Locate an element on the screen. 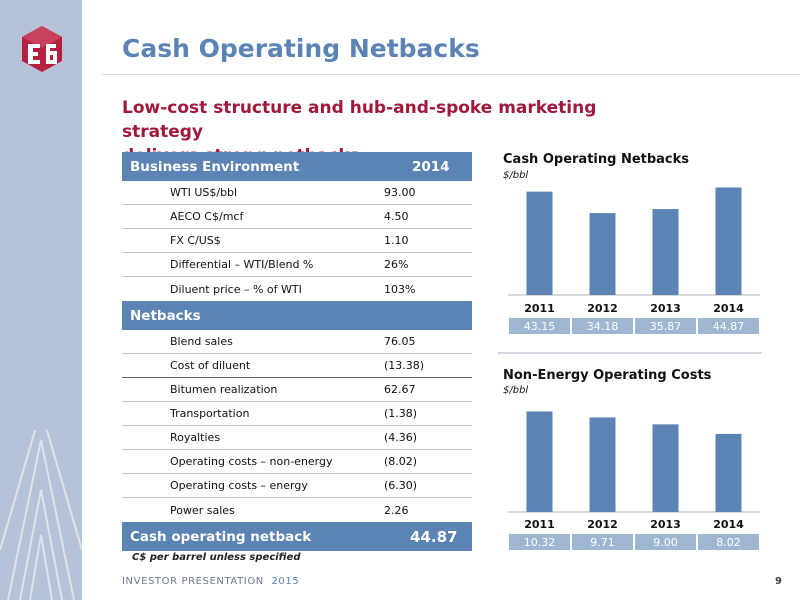 The width and height of the screenshot is (800, 600). data-label: 9.00 is located at coordinates (665, 542).